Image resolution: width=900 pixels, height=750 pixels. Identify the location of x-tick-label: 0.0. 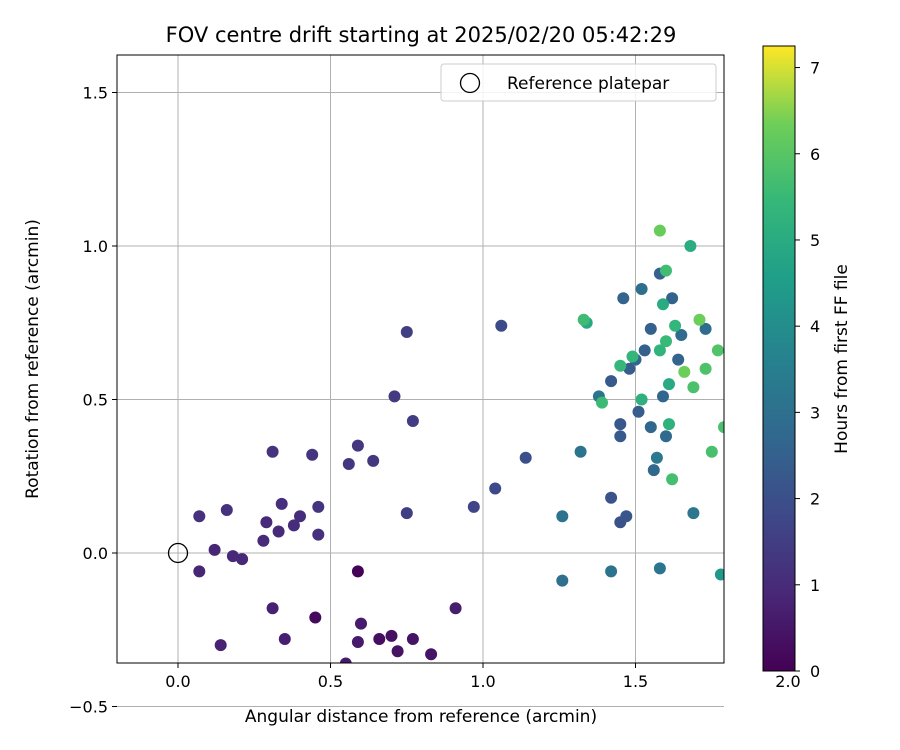
(177, 681).